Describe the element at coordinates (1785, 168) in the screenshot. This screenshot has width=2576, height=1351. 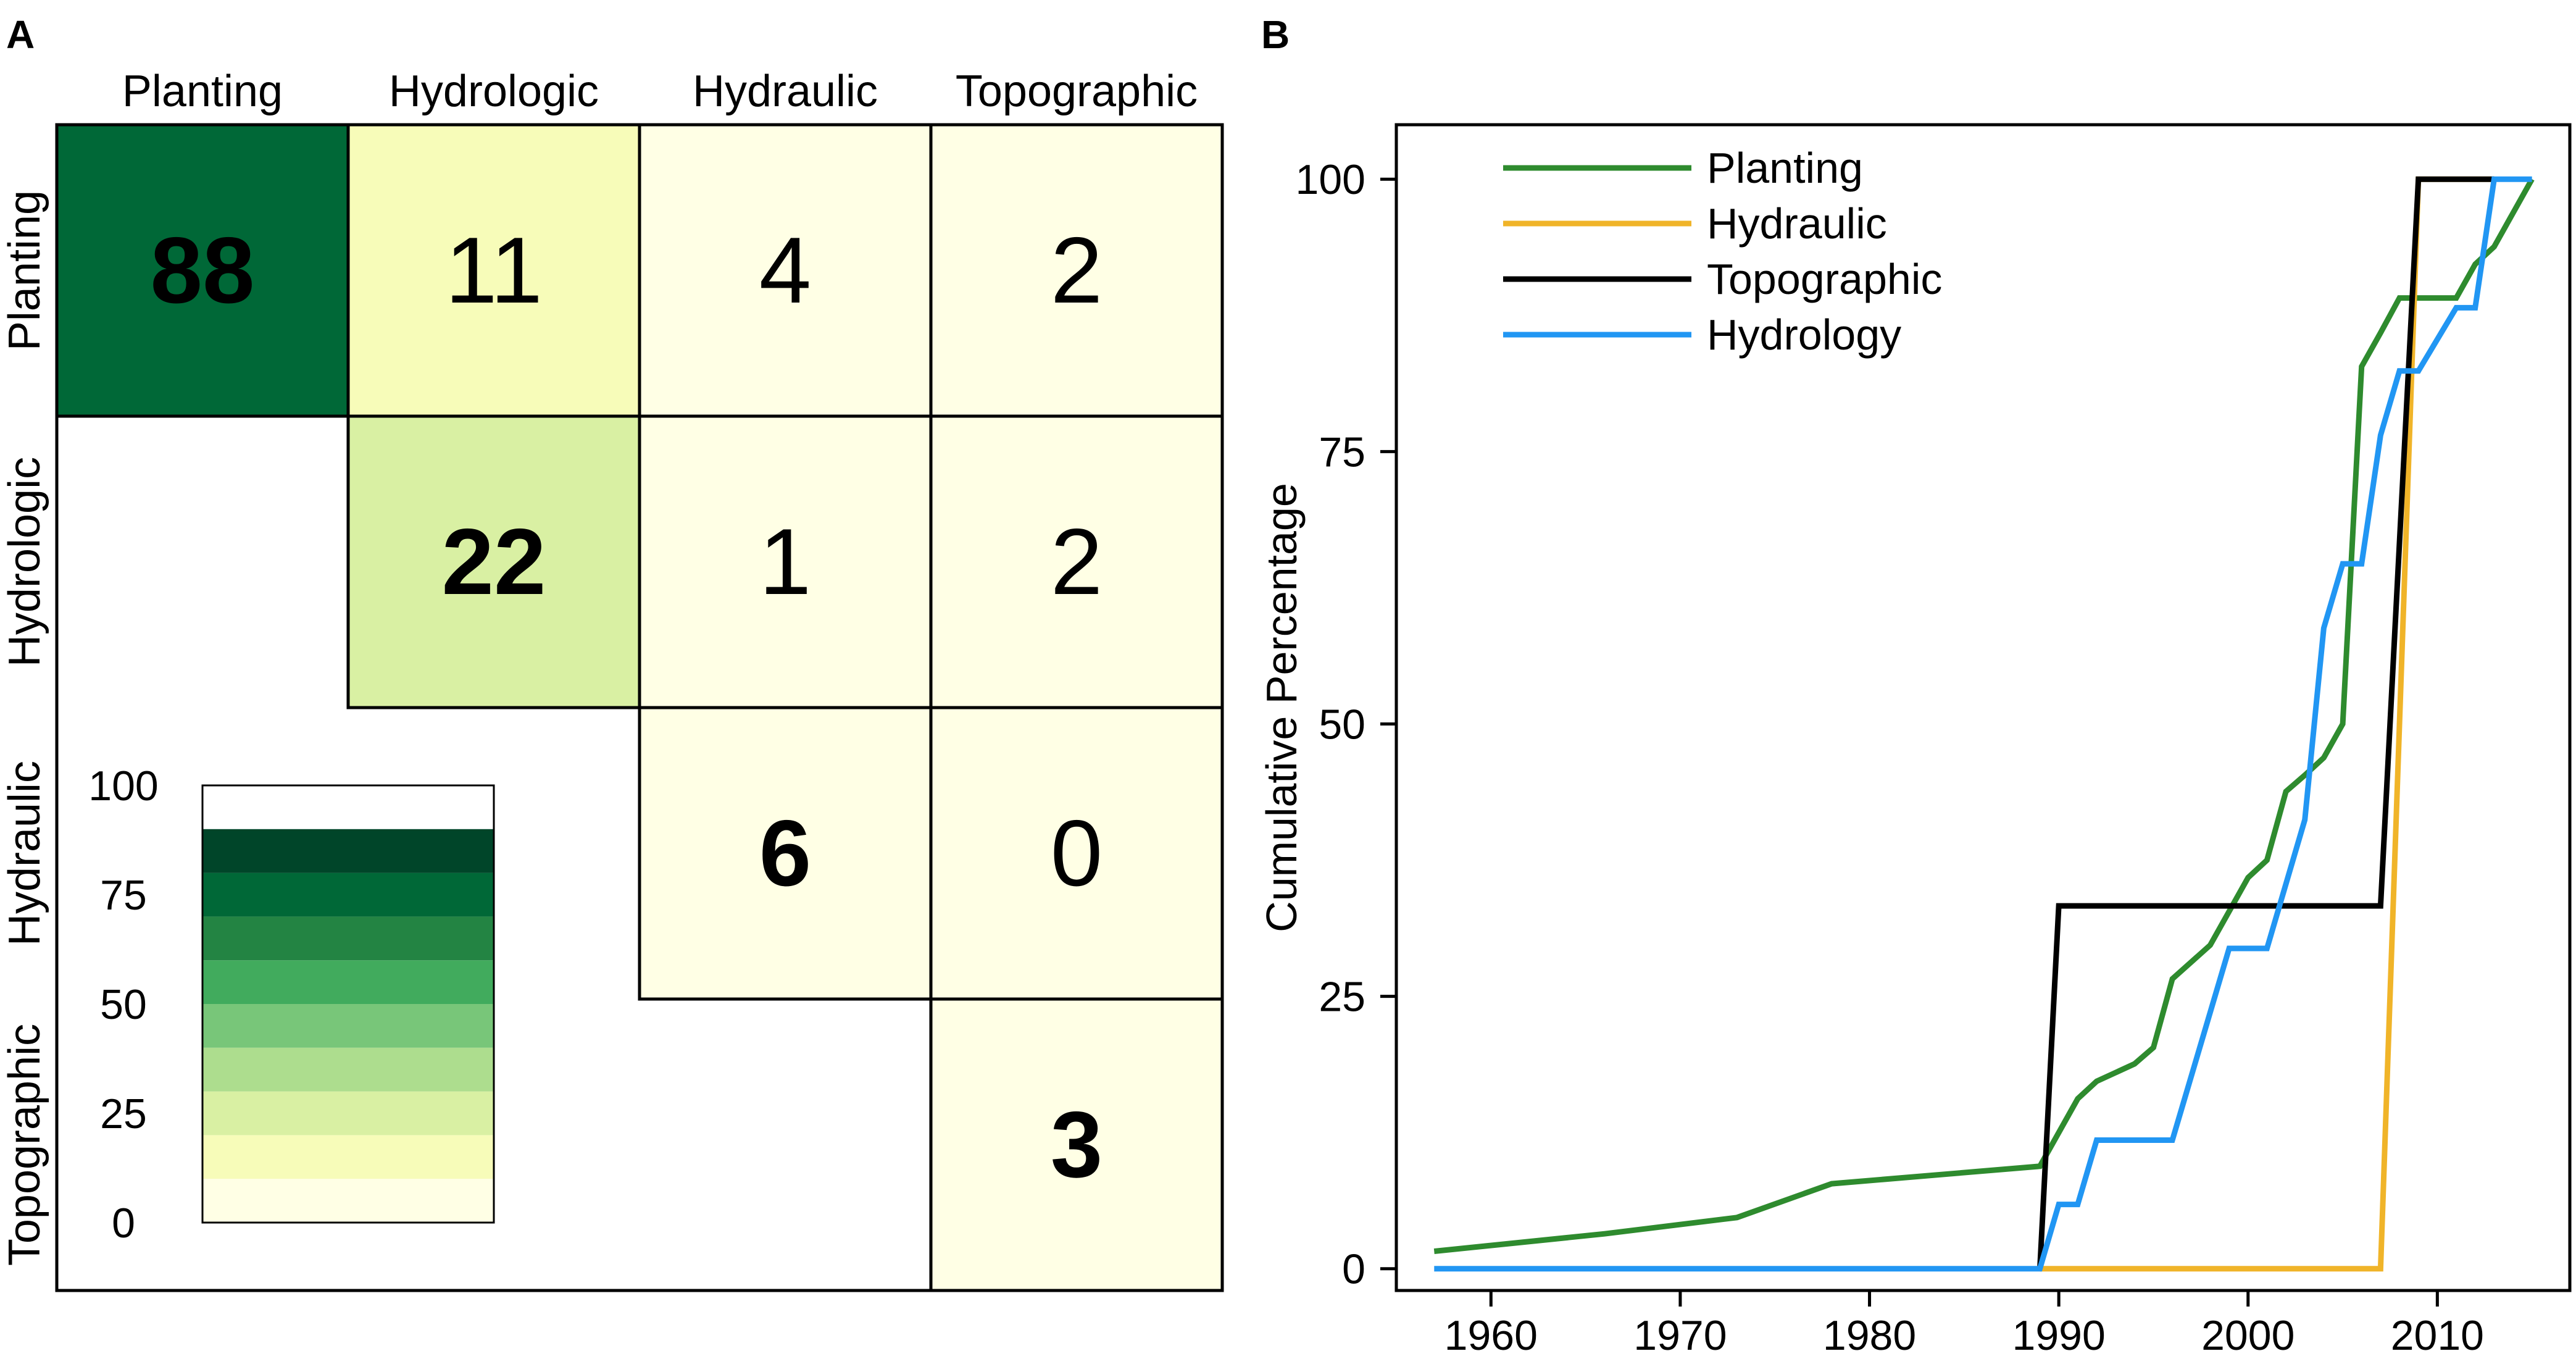
I see `legend-label: Planting` at that location.